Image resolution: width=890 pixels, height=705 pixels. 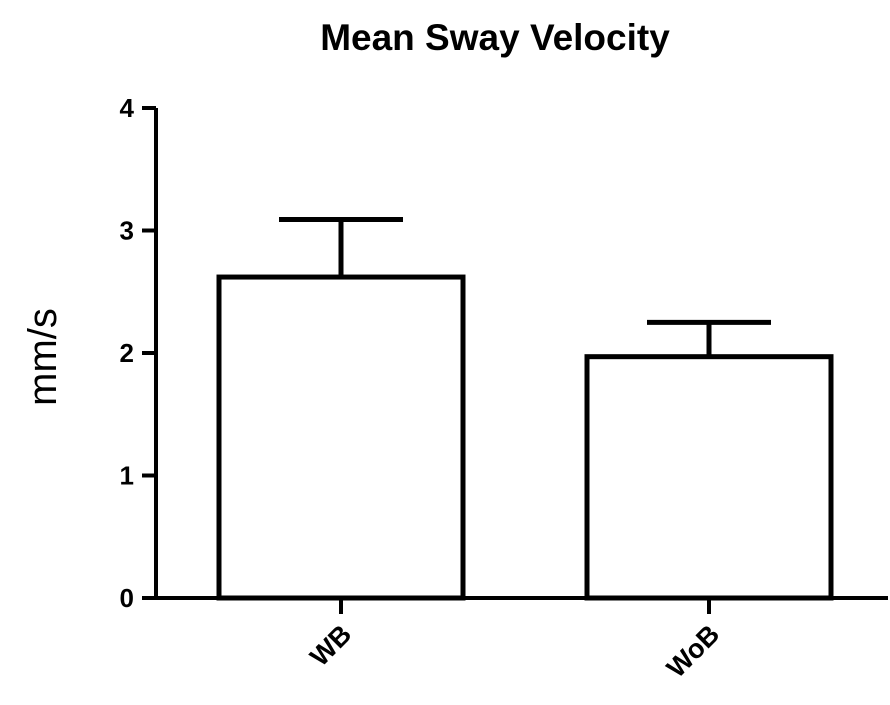 I want to click on bar-wb, so click(x=341, y=437).